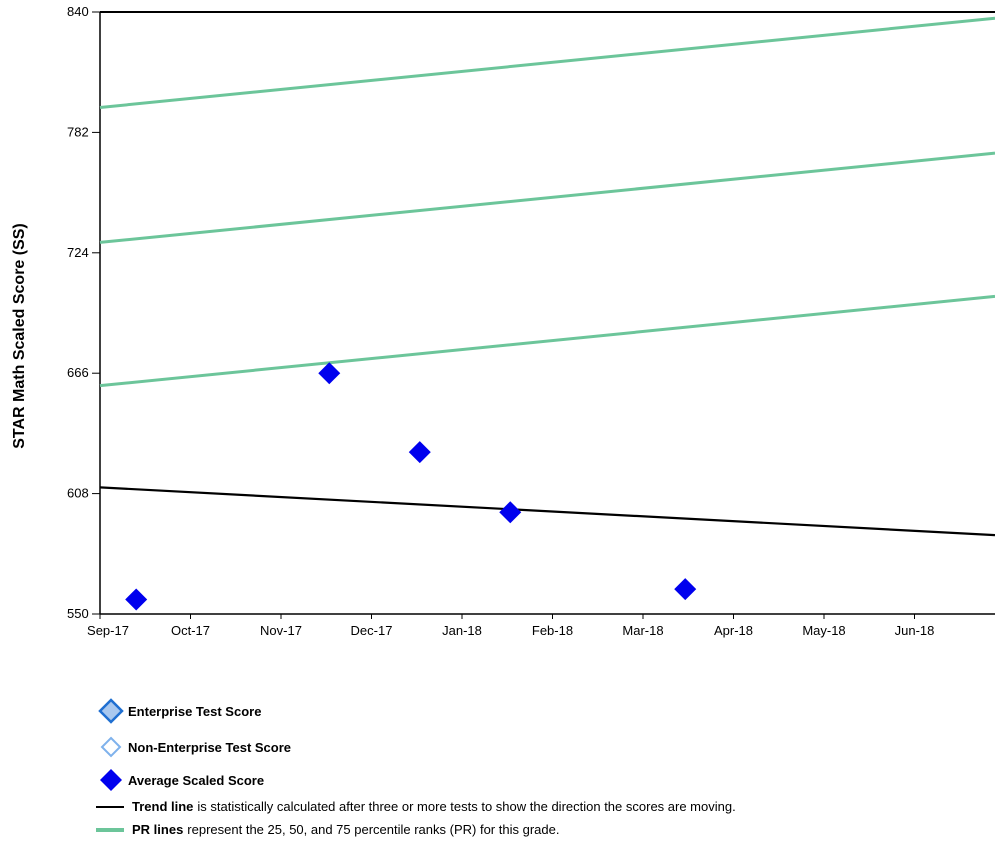  What do you see at coordinates (372, 630) in the screenshot?
I see `x-tick-label: Dec-17` at bounding box center [372, 630].